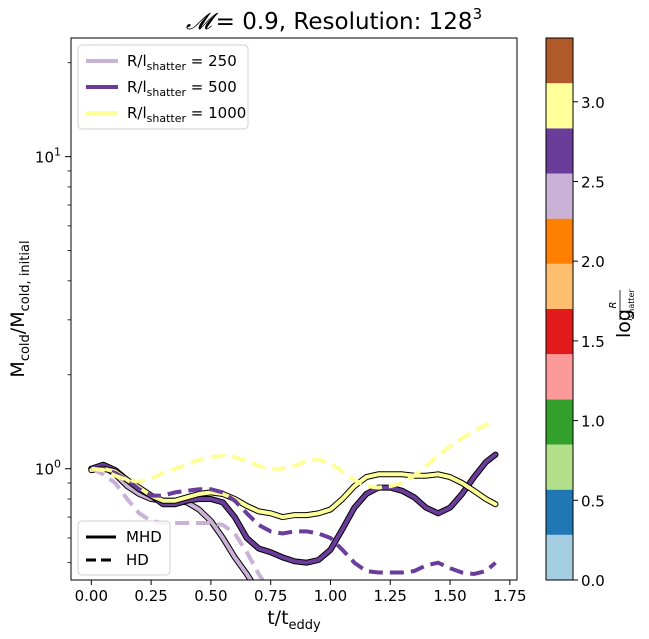  What do you see at coordinates (91, 596) in the screenshot?
I see `x-tick-label: 0.00` at bounding box center [91, 596].